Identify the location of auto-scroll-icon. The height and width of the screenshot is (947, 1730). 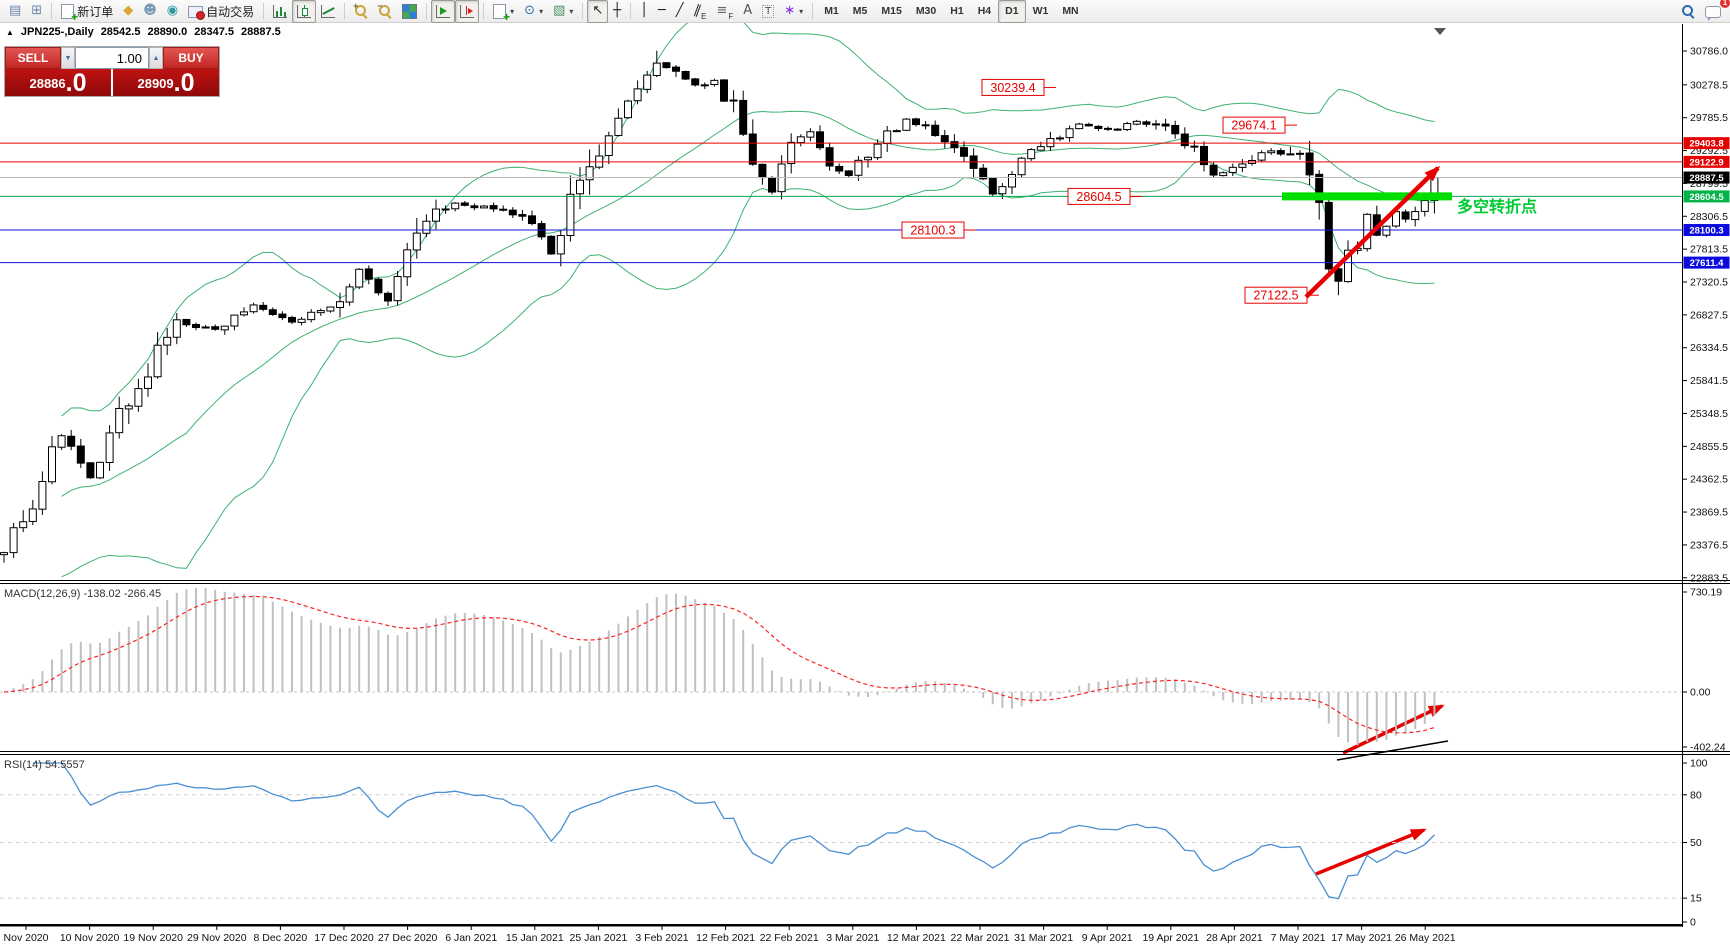
(443, 11).